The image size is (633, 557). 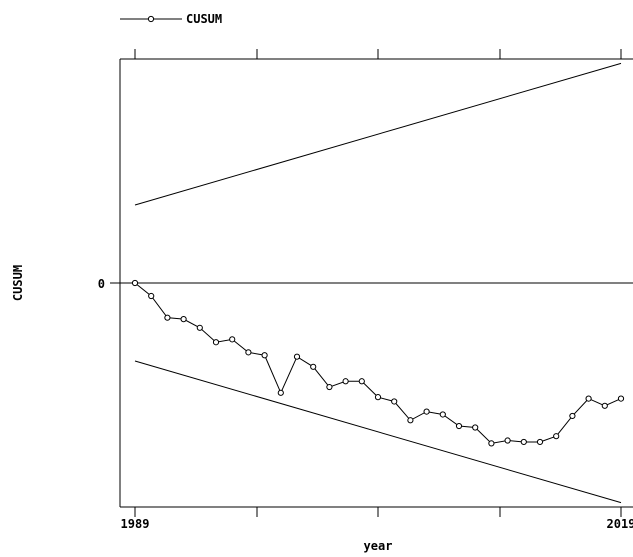 I want to click on legend: CUSUM, so click(x=171, y=19).